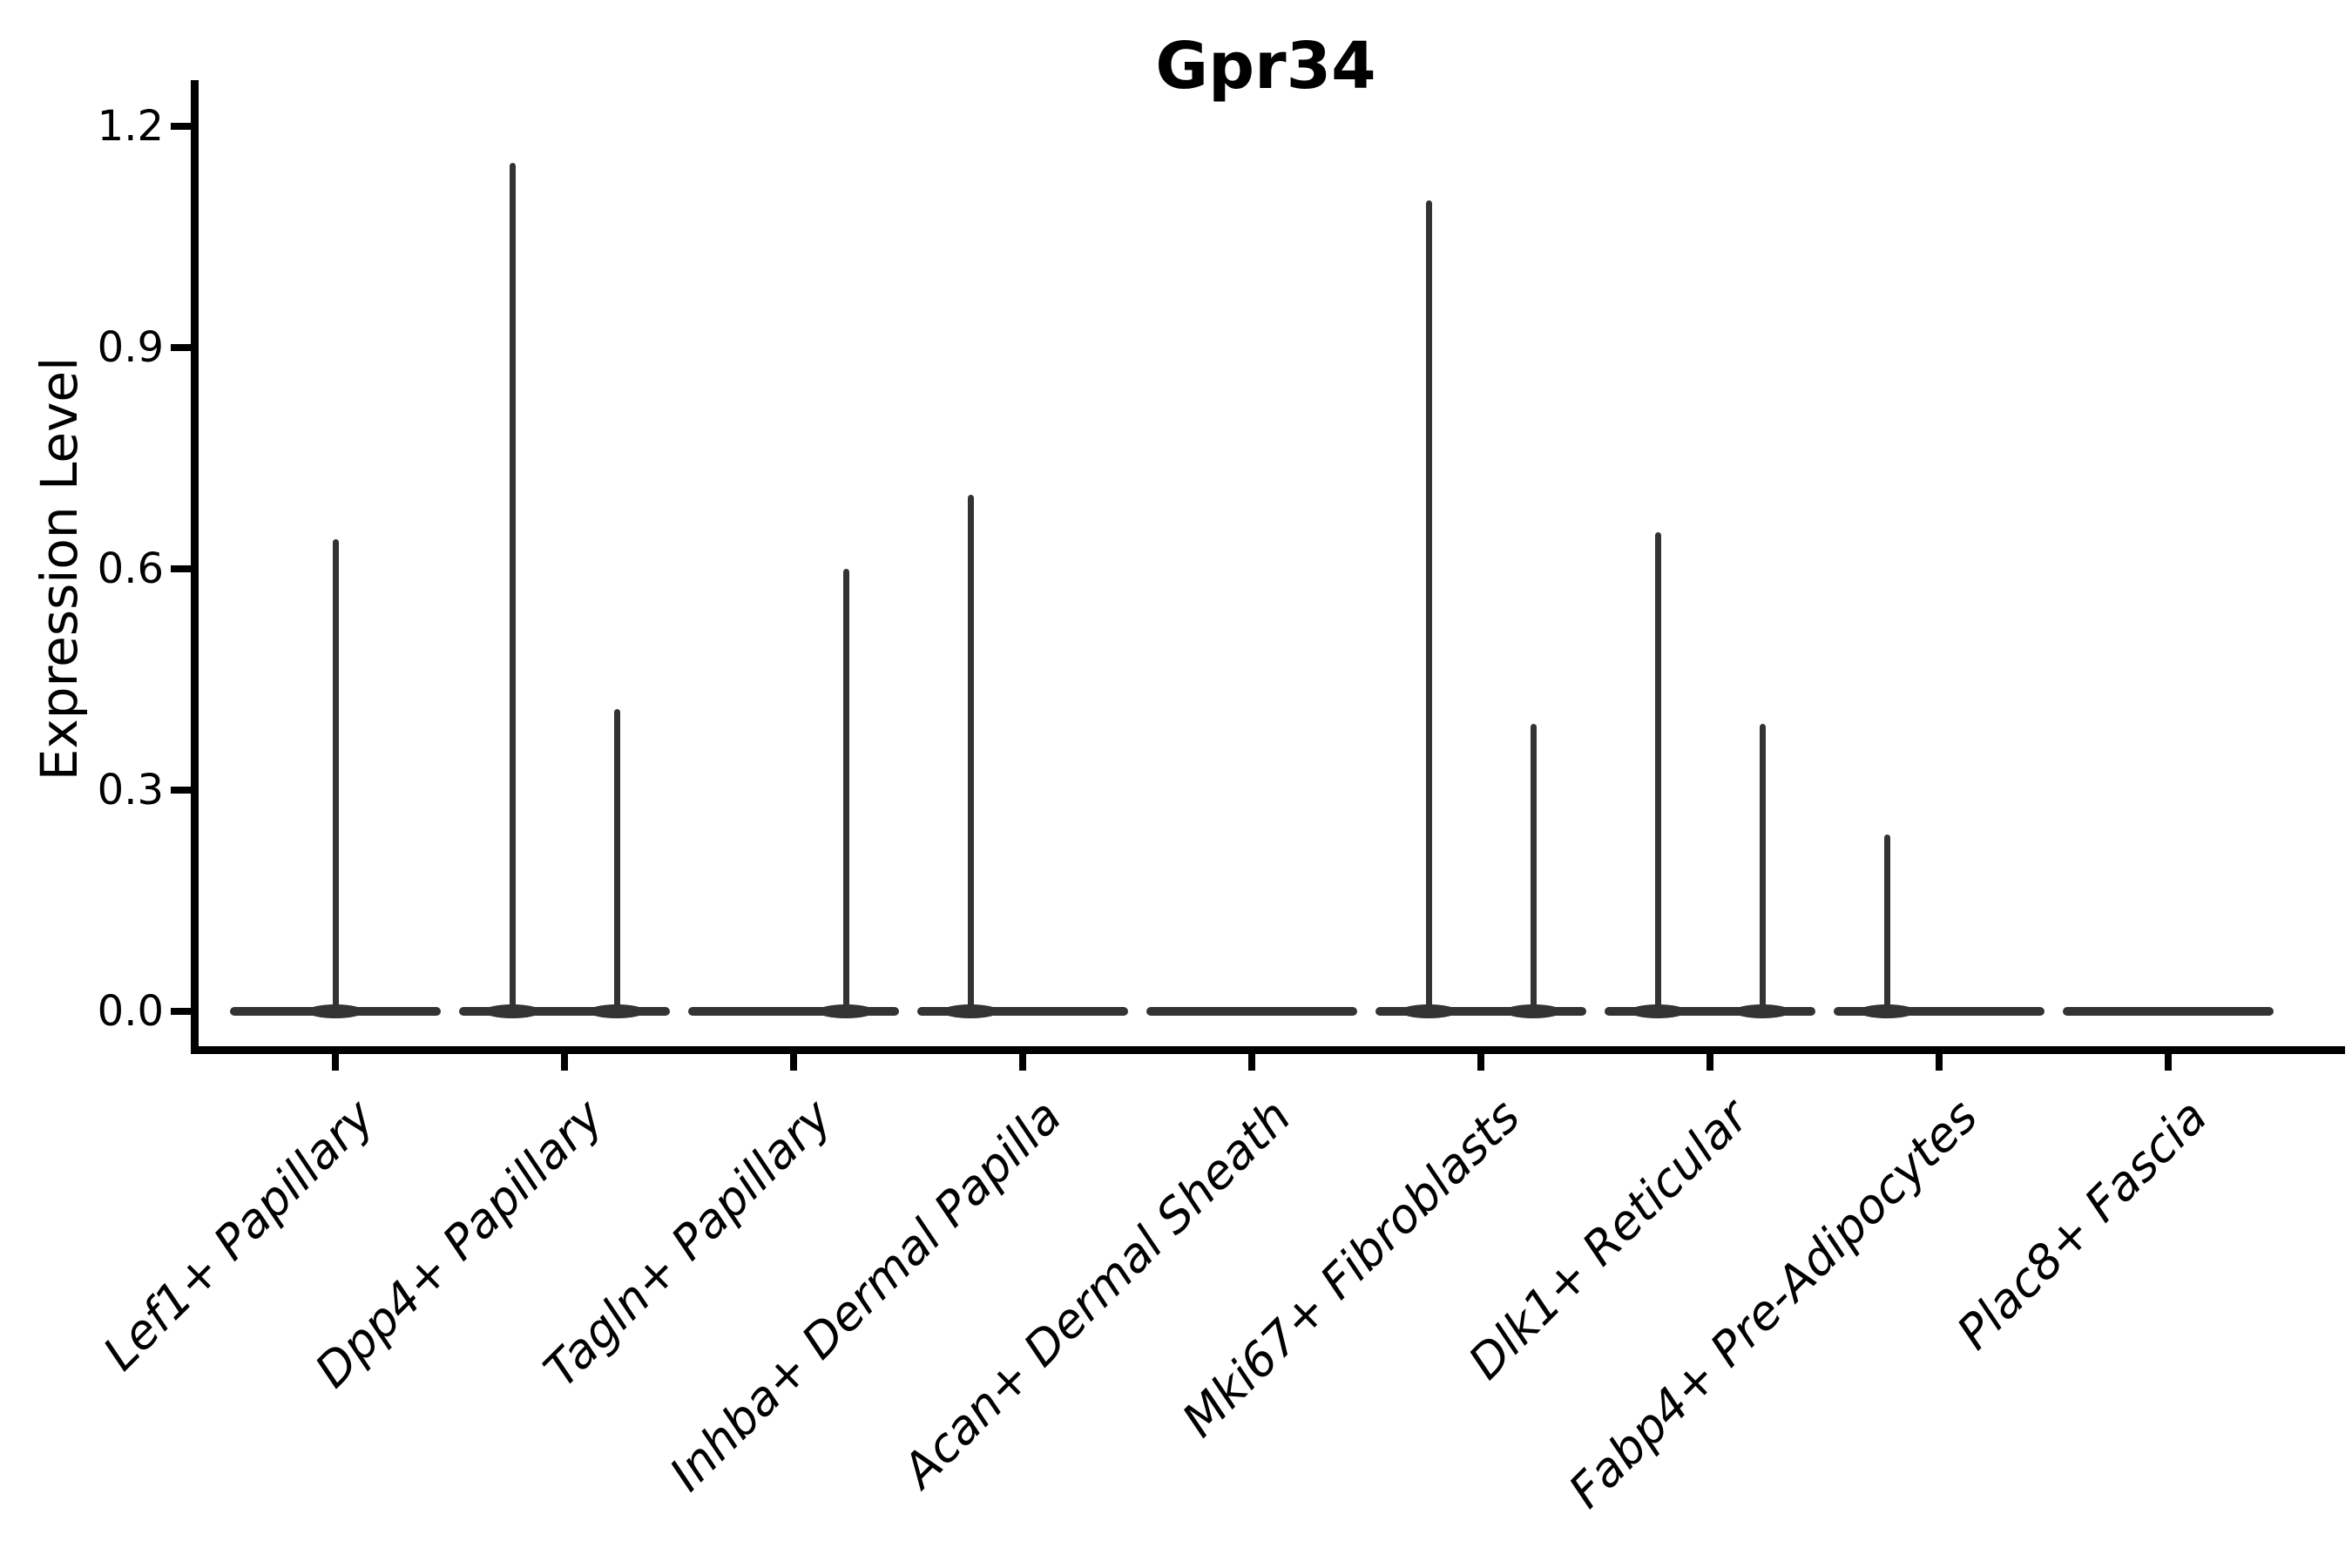 Image resolution: width=2352 pixels, height=1568 pixels. Describe the element at coordinates (1773, 1303) in the screenshot. I see `x-tick-label: Fabp4+ Pre-Adipocytes` at that location.